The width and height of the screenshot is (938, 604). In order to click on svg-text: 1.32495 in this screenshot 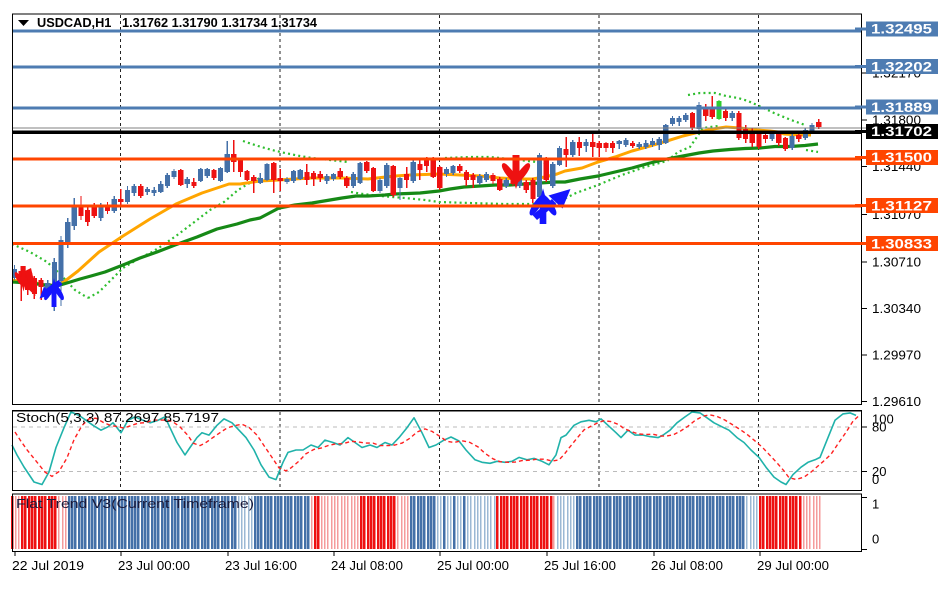, I will do `click(901, 29)`.